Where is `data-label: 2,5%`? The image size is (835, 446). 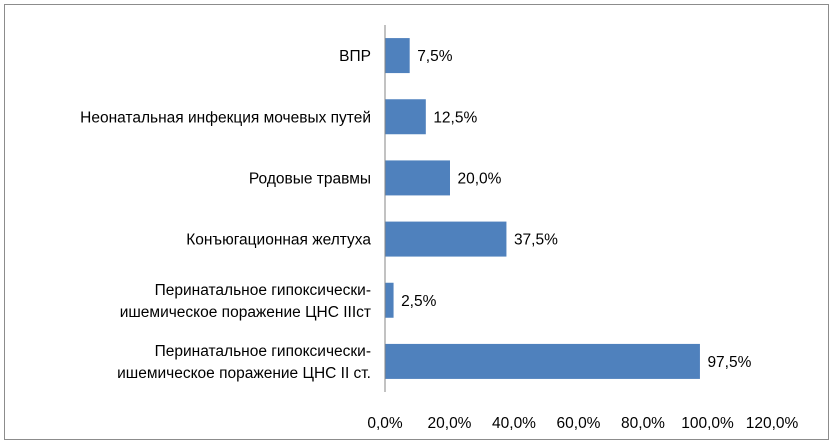
data-label: 2,5% is located at coordinates (419, 301).